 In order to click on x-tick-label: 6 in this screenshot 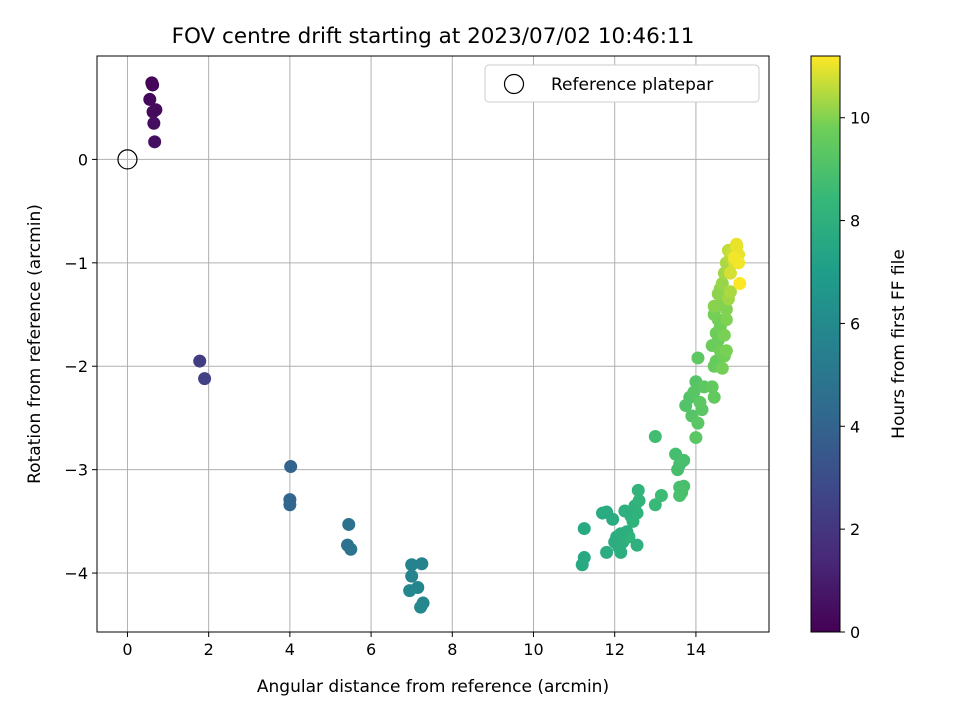, I will do `click(371, 649)`.